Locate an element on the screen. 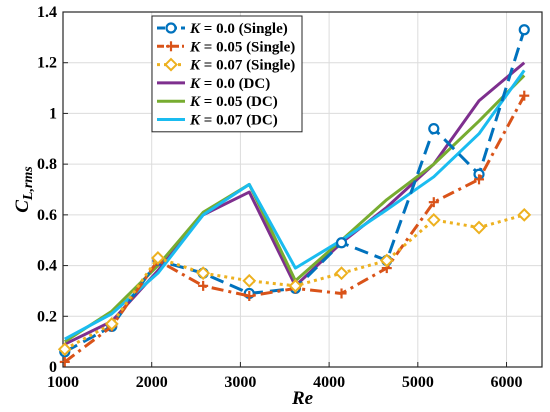  legend-item: K = 0.0 (DC) is located at coordinates (213, 84).